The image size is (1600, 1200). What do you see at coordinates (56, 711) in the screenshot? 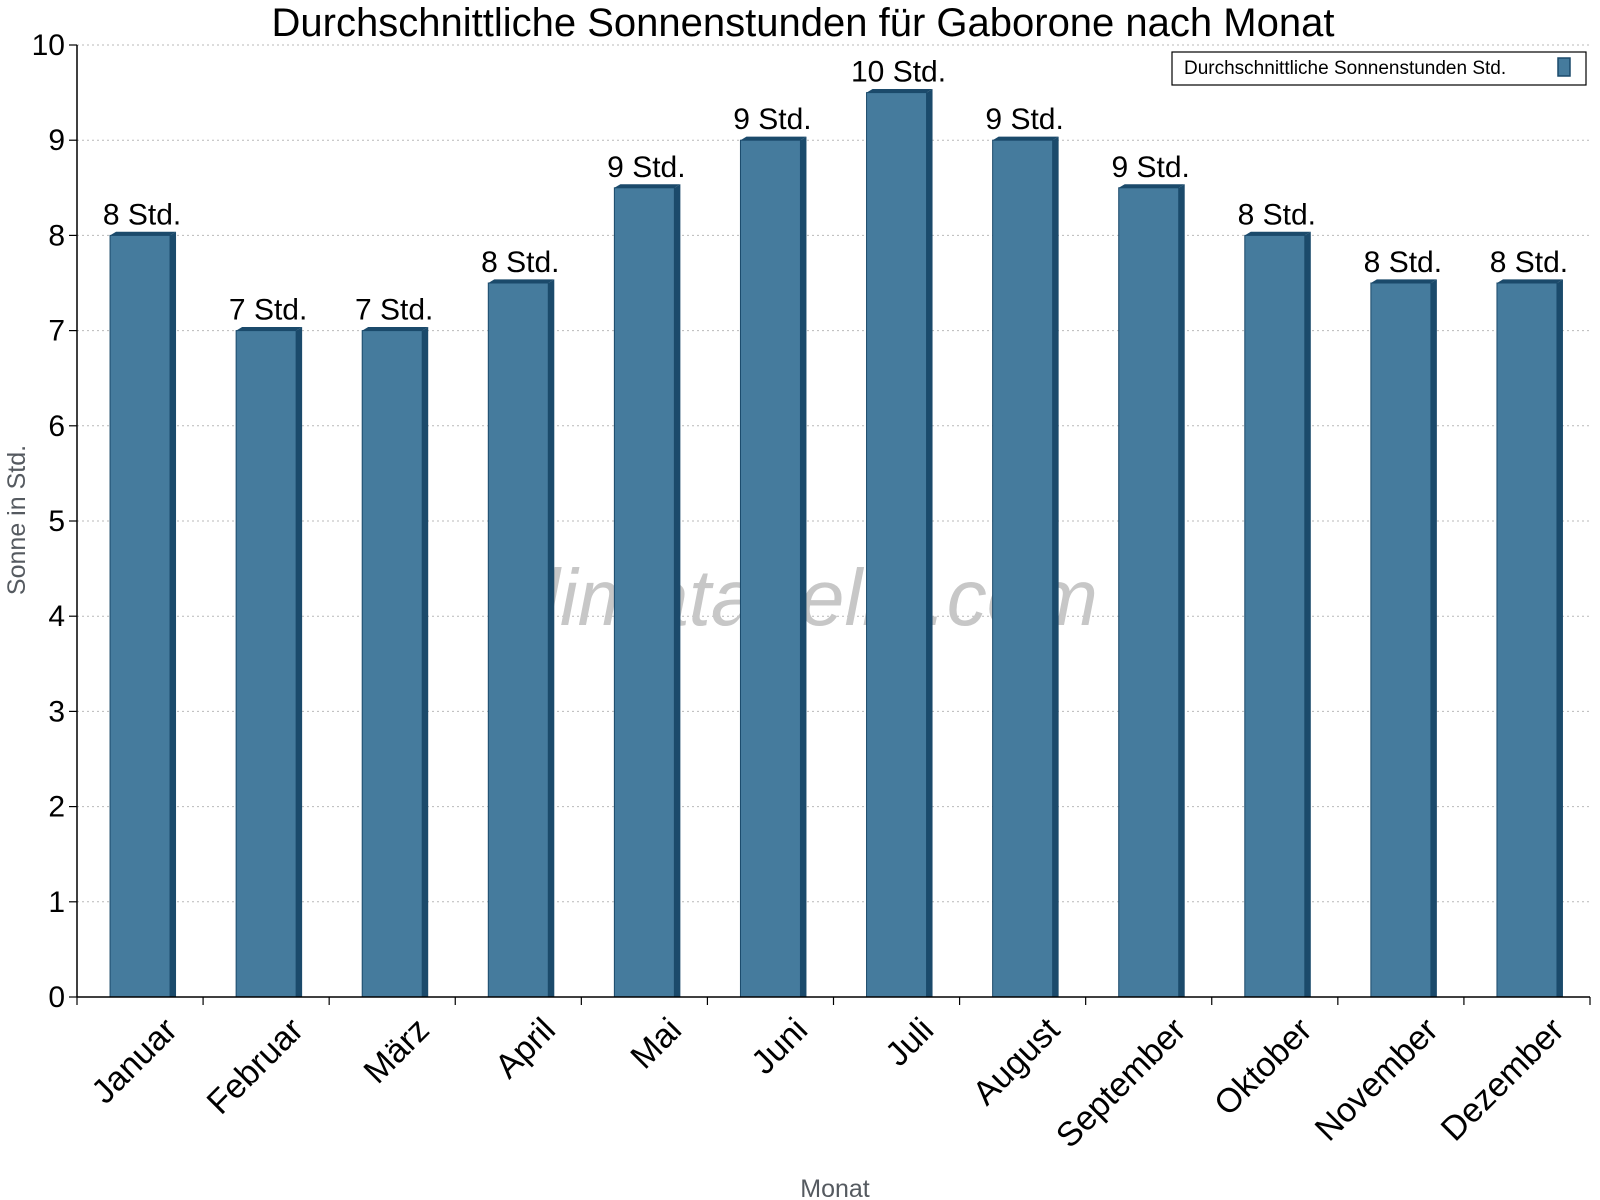
I see `y-tick-label: 3` at bounding box center [56, 711].